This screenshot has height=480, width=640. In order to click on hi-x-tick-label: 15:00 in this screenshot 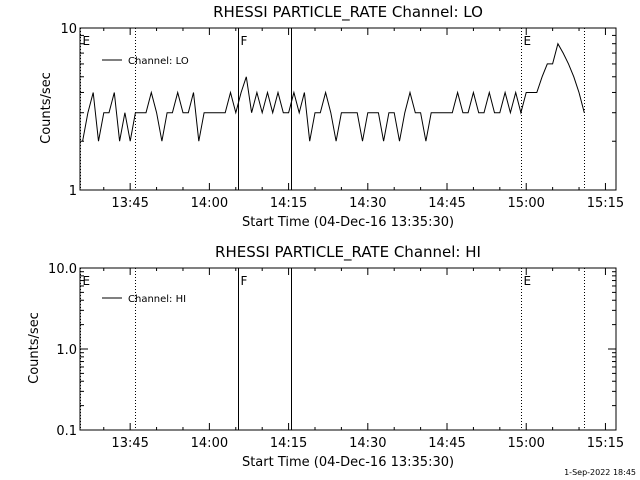, I will do `click(525, 443)`.